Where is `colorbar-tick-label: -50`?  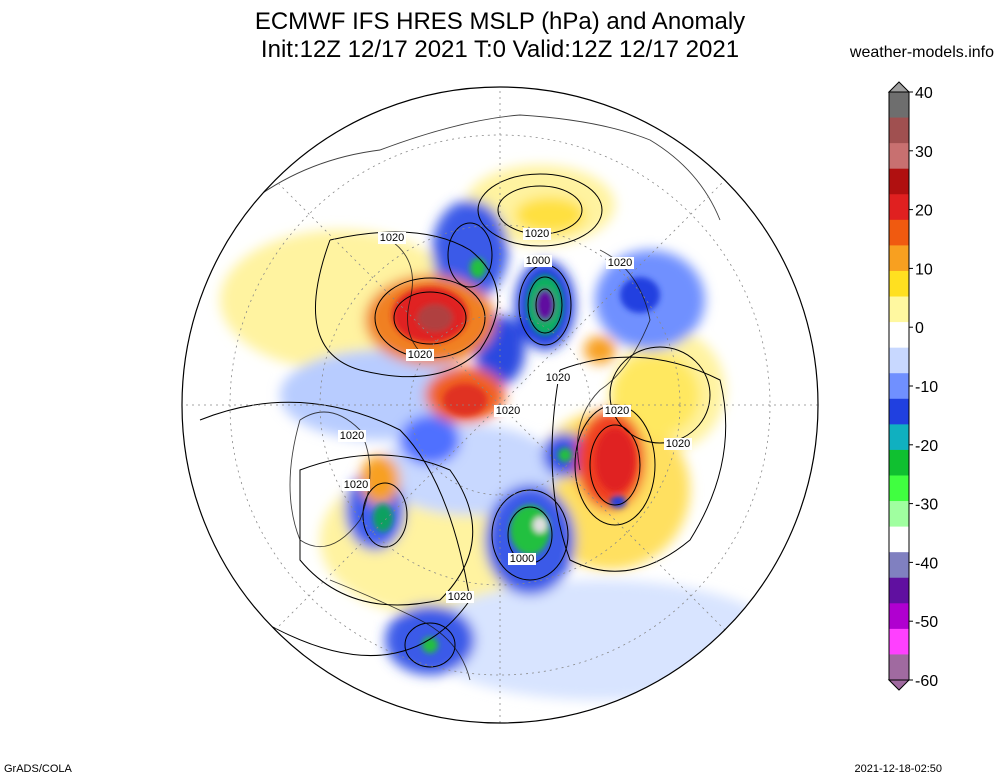 colorbar-tick-label: -50 is located at coordinates (926, 622).